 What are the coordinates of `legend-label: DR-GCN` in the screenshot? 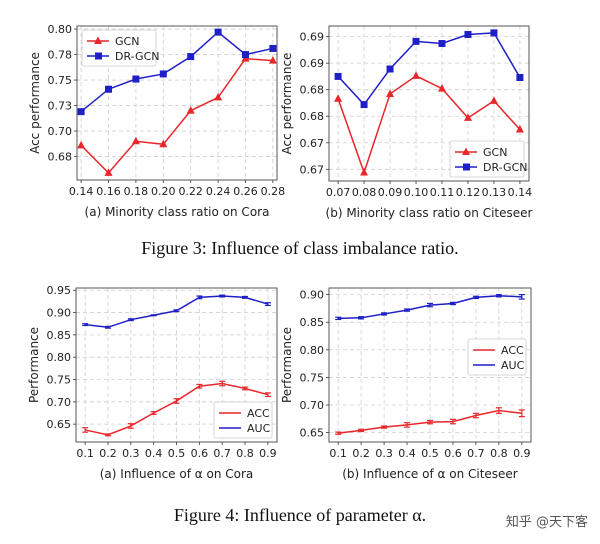 It's located at (137, 56).